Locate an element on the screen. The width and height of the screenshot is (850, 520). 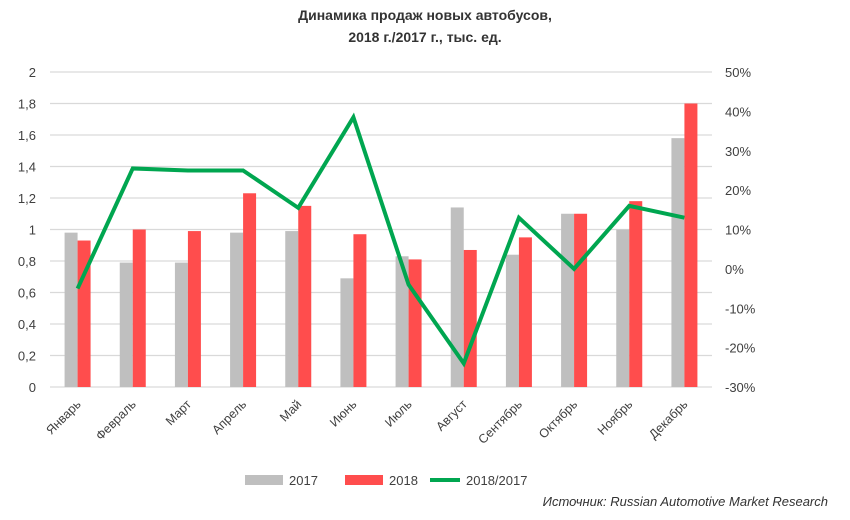
category-label: Июнь is located at coordinates (343, 413).